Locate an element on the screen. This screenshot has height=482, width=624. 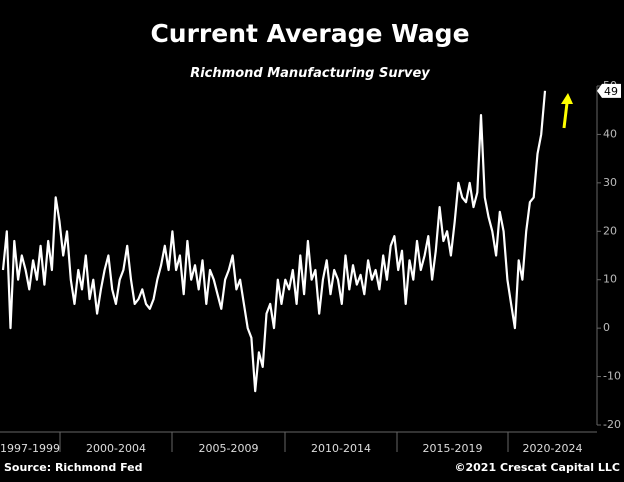
y-tick-label: 10 is located at coordinates (610, 279).